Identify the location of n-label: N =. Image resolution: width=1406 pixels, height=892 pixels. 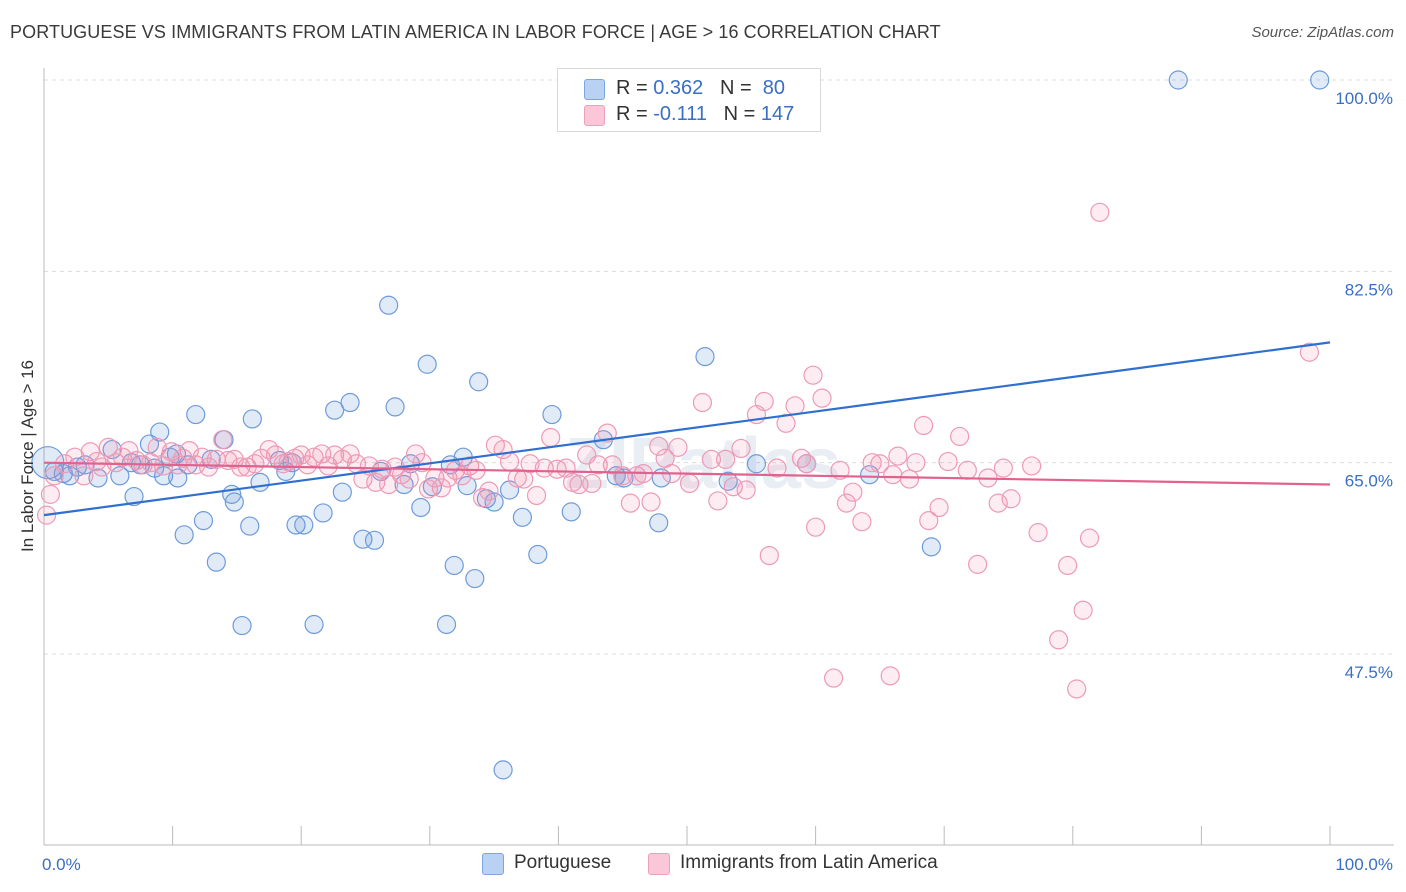
(739, 114).